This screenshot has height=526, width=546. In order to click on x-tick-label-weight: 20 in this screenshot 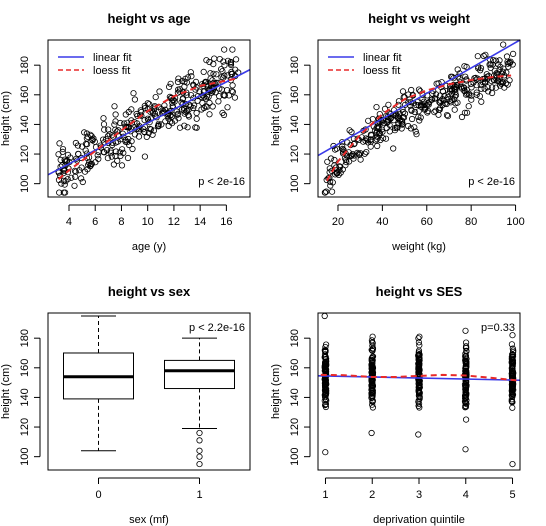, I will do `click(338, 222)`.